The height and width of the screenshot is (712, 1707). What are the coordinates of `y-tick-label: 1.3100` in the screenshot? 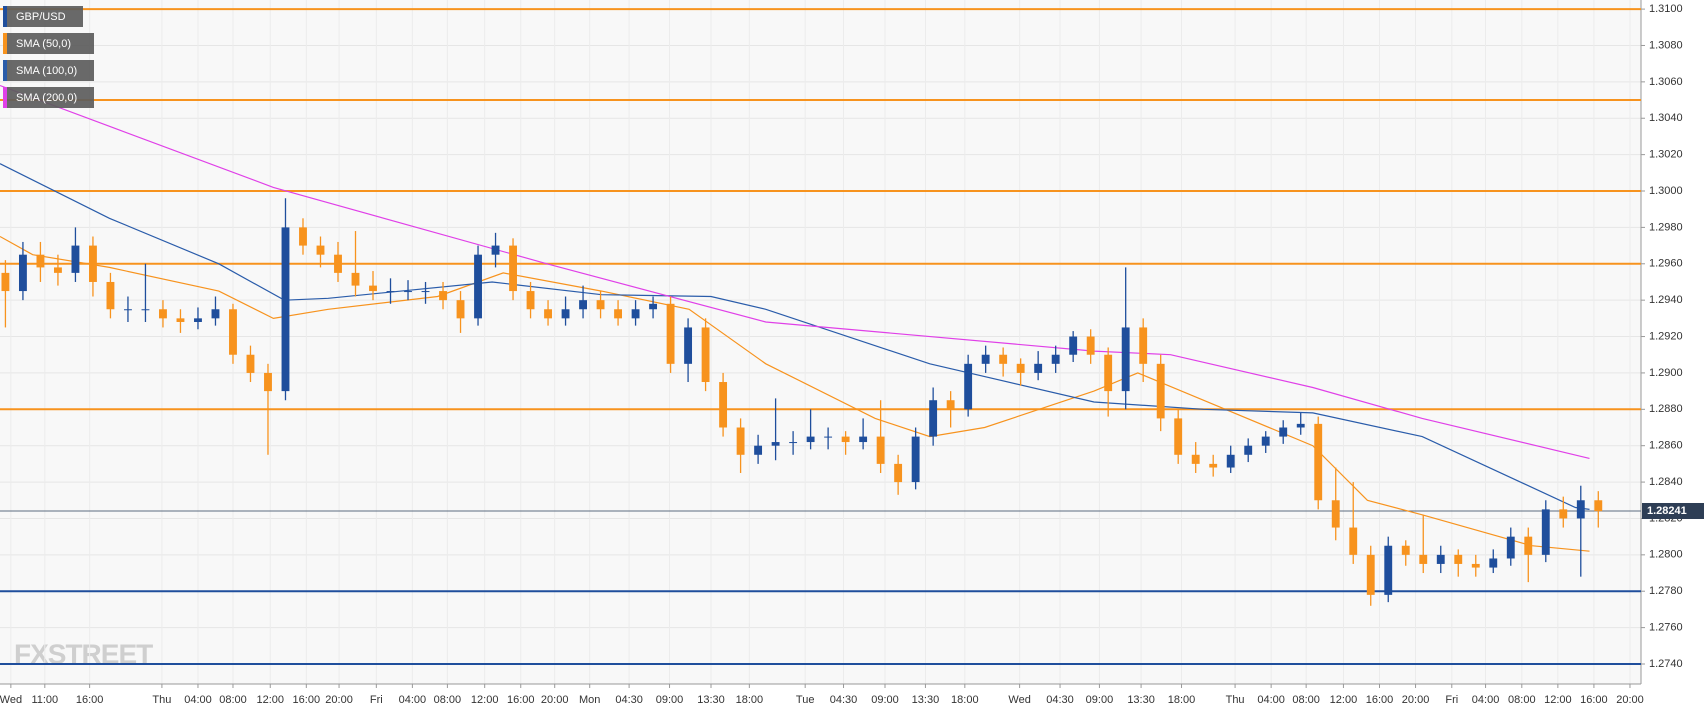 It's located at (1666, 9).